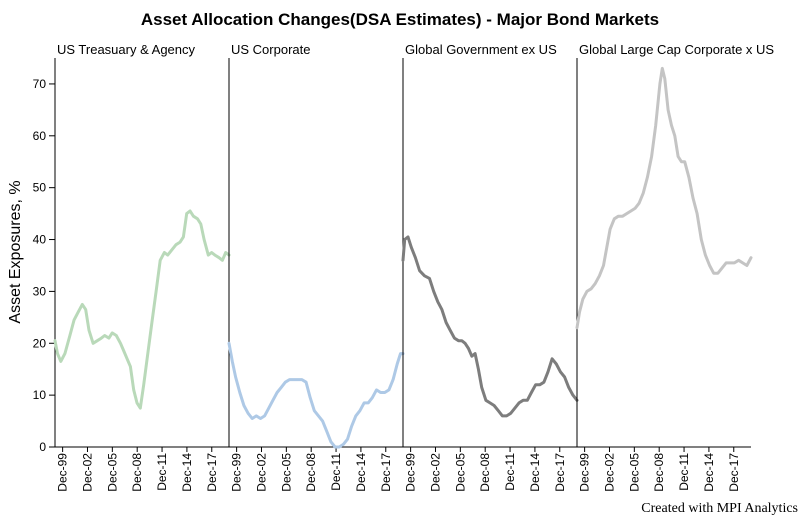 The image size is (800, 516). Describe the element at coordinates (44, 256) in the screenshot. I see `y-axis: 0 10 20 30 40 50 60 70` at that location.